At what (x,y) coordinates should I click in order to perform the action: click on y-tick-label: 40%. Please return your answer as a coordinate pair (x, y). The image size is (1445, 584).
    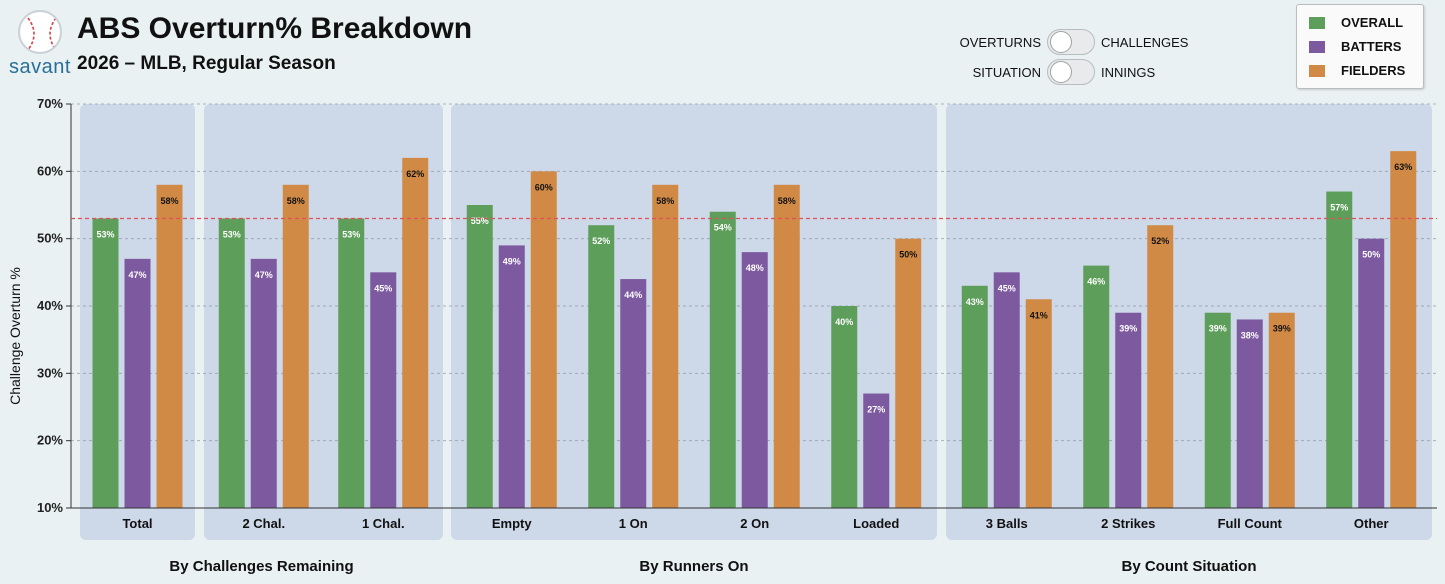
    Looking at the image, I should click on (50, 305).